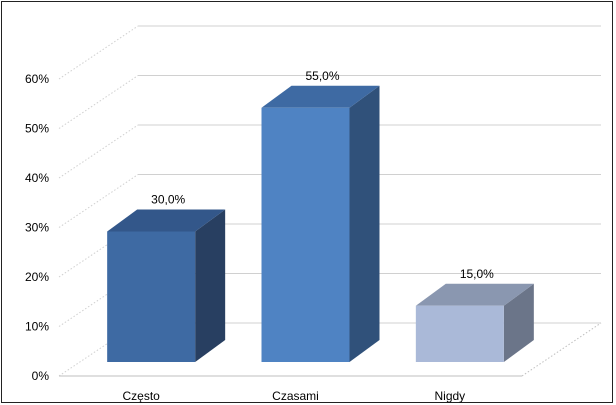 The width and height of the screenshot is (616, 405). Describe the element at coordinates (37, 79) in the screenshot. I see `y-tick-label: 60%` at that location.